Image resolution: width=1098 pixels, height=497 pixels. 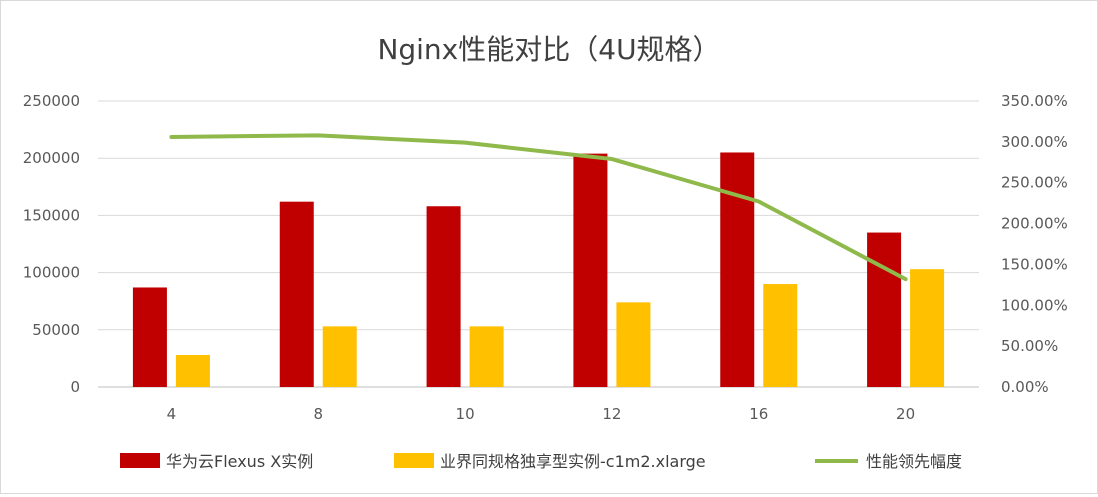 What do you see at coordinates (1034, 224) in the screenshot?
I see `right-tick-label: 200.00%` at bounding box center [1034, 224].